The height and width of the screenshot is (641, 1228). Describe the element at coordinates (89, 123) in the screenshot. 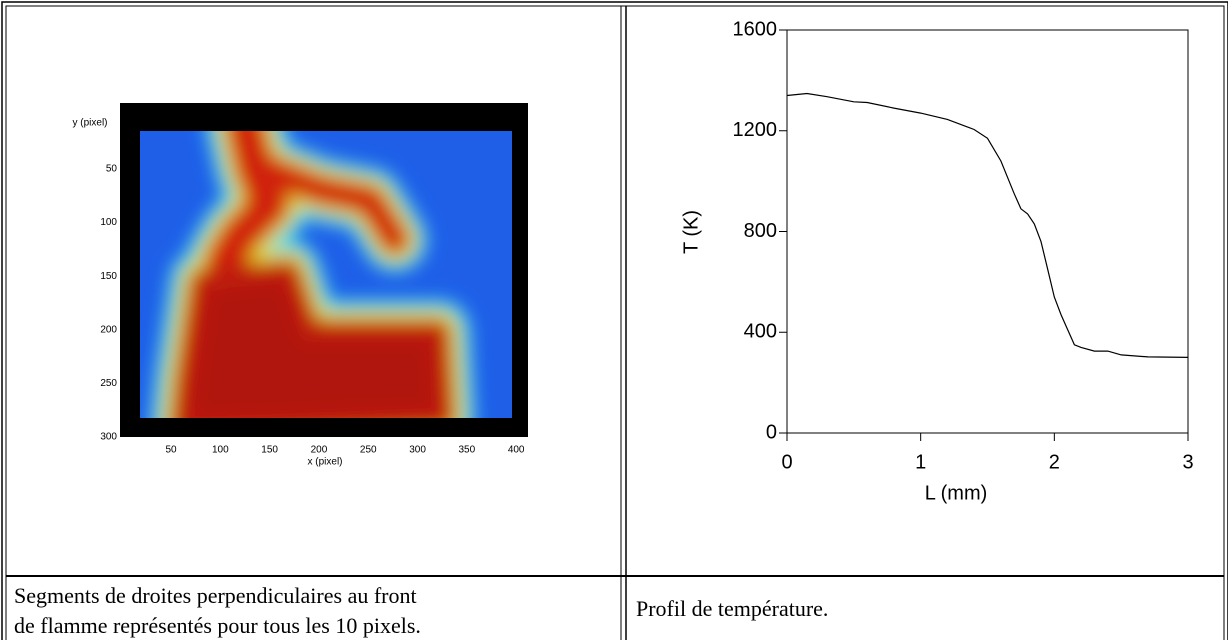

I see `heatmap-y-label: y (pixel)` at that location.